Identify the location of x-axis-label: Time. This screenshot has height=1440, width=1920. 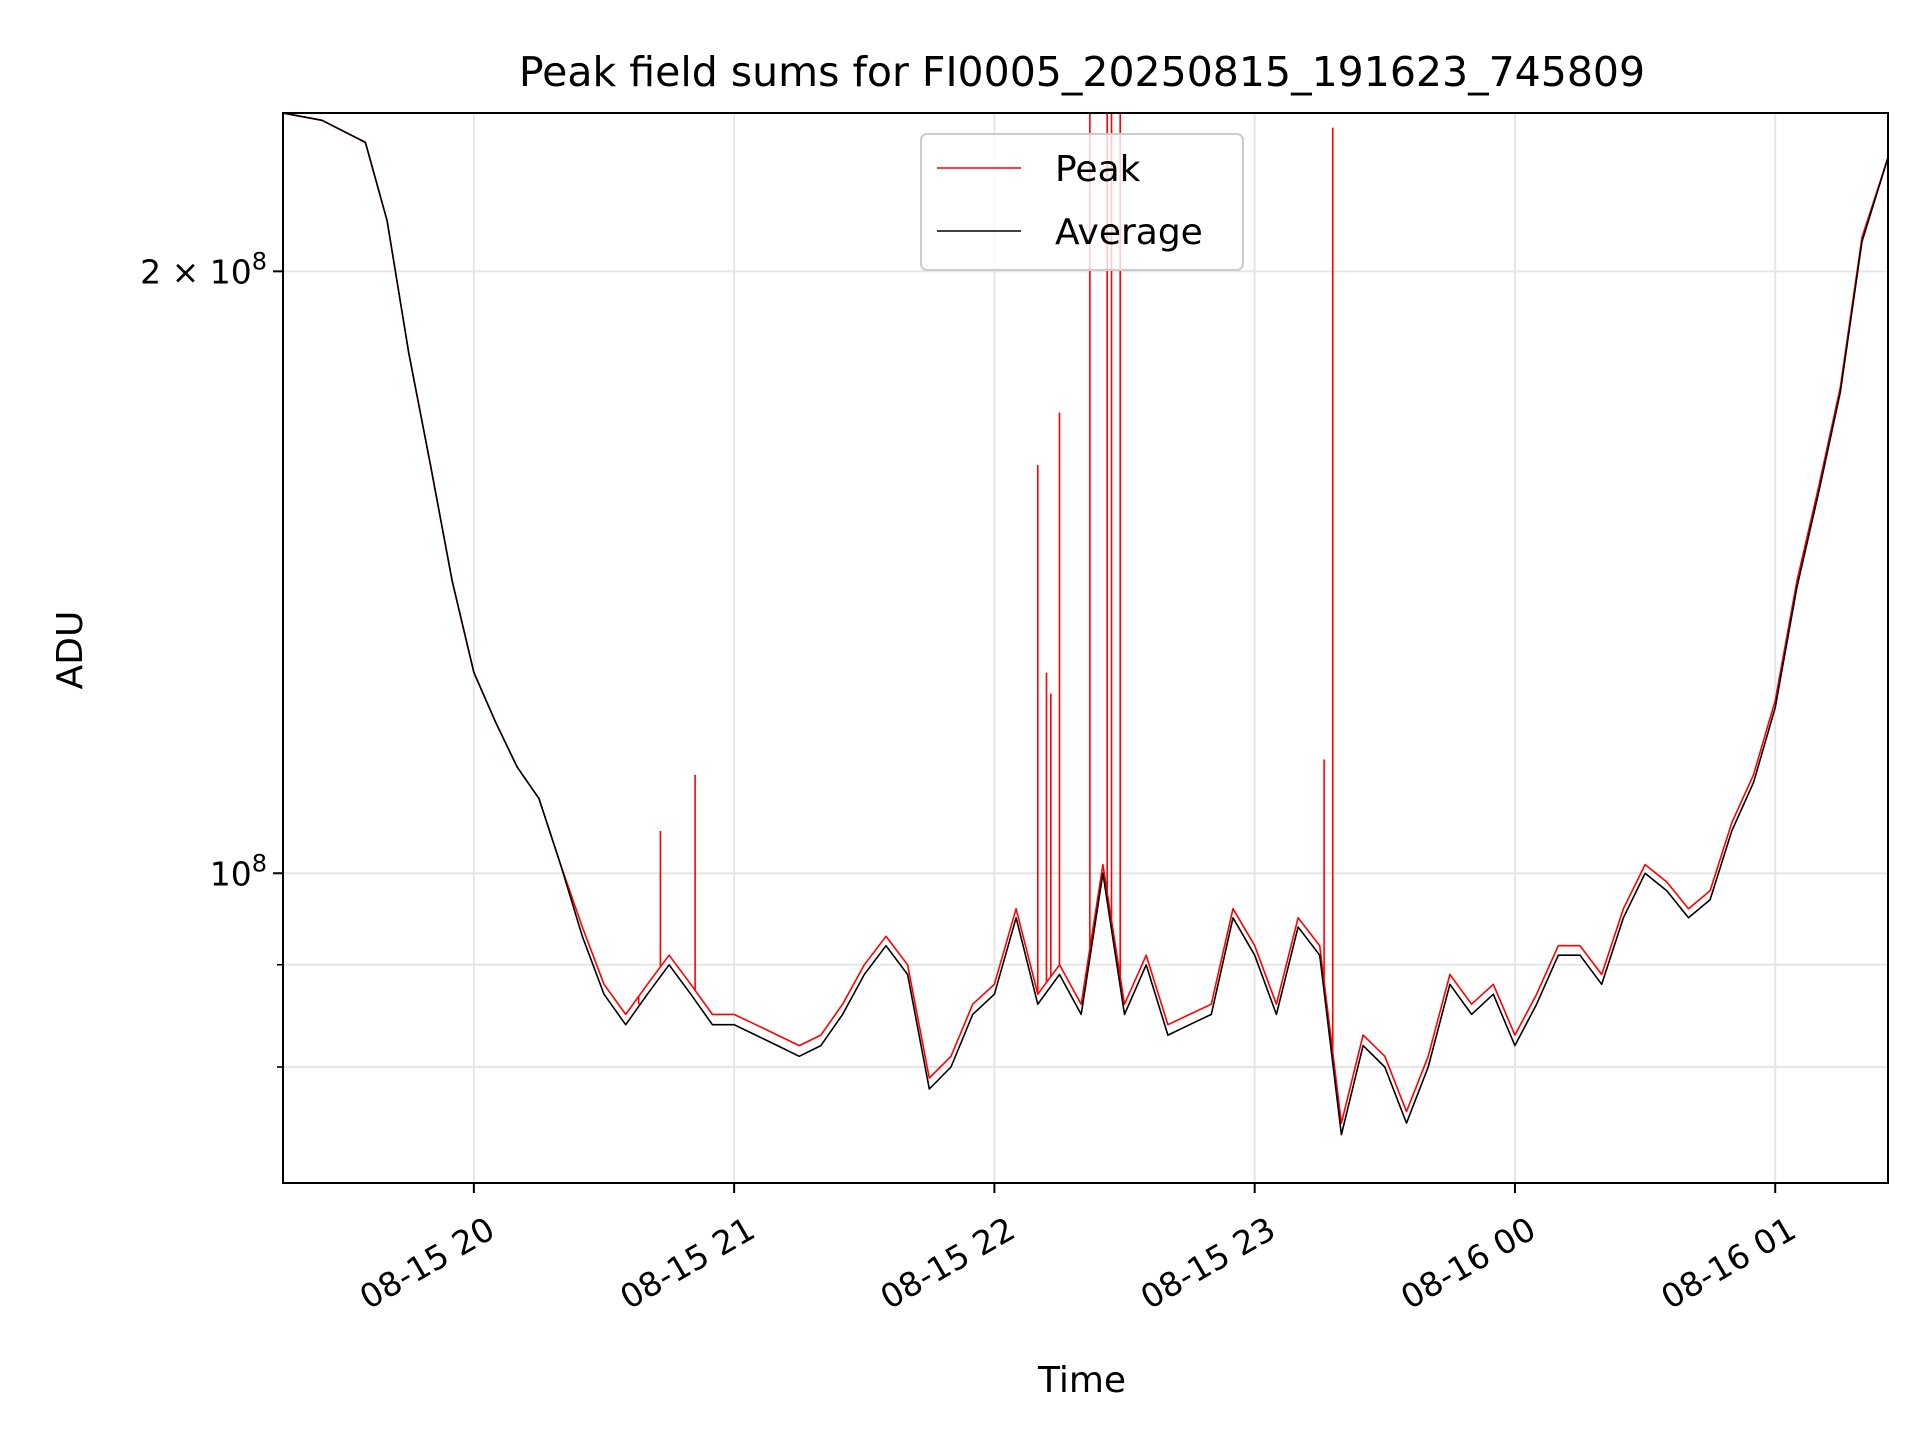
(1081, 1380).